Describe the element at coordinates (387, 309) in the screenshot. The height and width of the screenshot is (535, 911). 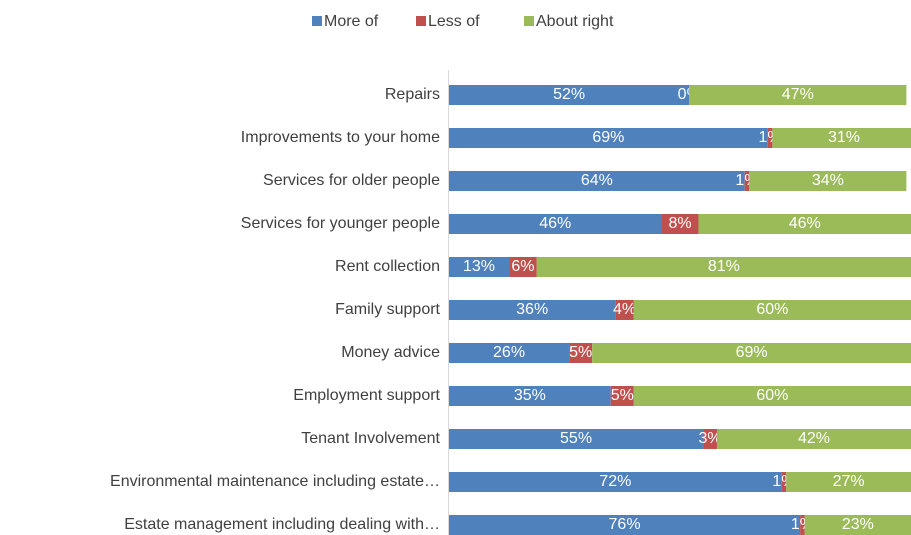
I see `y-tick-label: Family support` at that location.